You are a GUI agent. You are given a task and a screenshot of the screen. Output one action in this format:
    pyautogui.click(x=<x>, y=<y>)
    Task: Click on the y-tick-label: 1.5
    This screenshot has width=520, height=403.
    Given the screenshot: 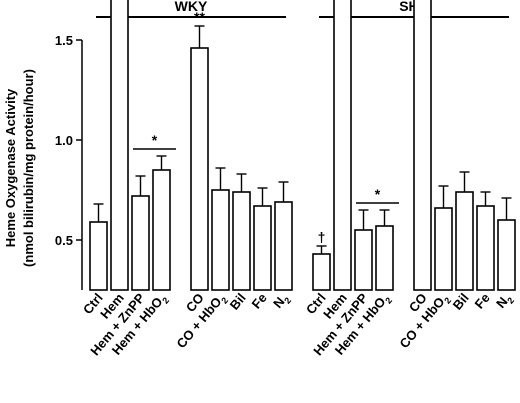 What is the action you would take?
    pyautogui.click(x=64, y=40)
    